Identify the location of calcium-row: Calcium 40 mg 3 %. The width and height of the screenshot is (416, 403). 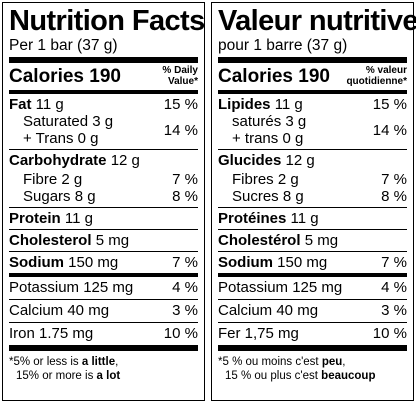
(312, 311).